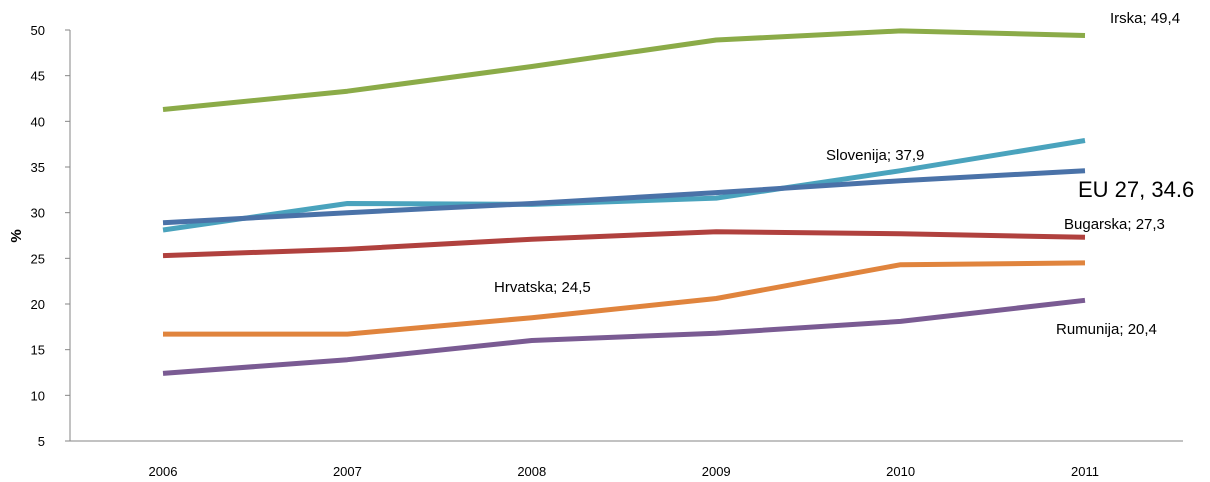  Describe the element at coordinates (38, 76) in the screenshot. I see `y-tick-label: 45` at that location.